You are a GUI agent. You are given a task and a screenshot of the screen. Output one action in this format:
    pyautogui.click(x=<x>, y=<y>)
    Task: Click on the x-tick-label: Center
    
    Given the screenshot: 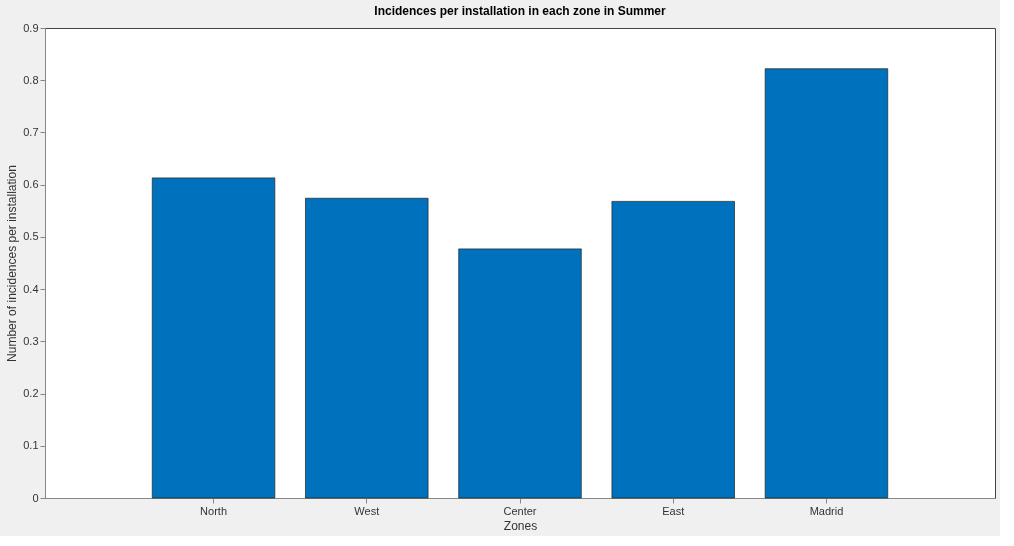 What is the action you would take?
    pyautogui.click(x=520, y=510)
    